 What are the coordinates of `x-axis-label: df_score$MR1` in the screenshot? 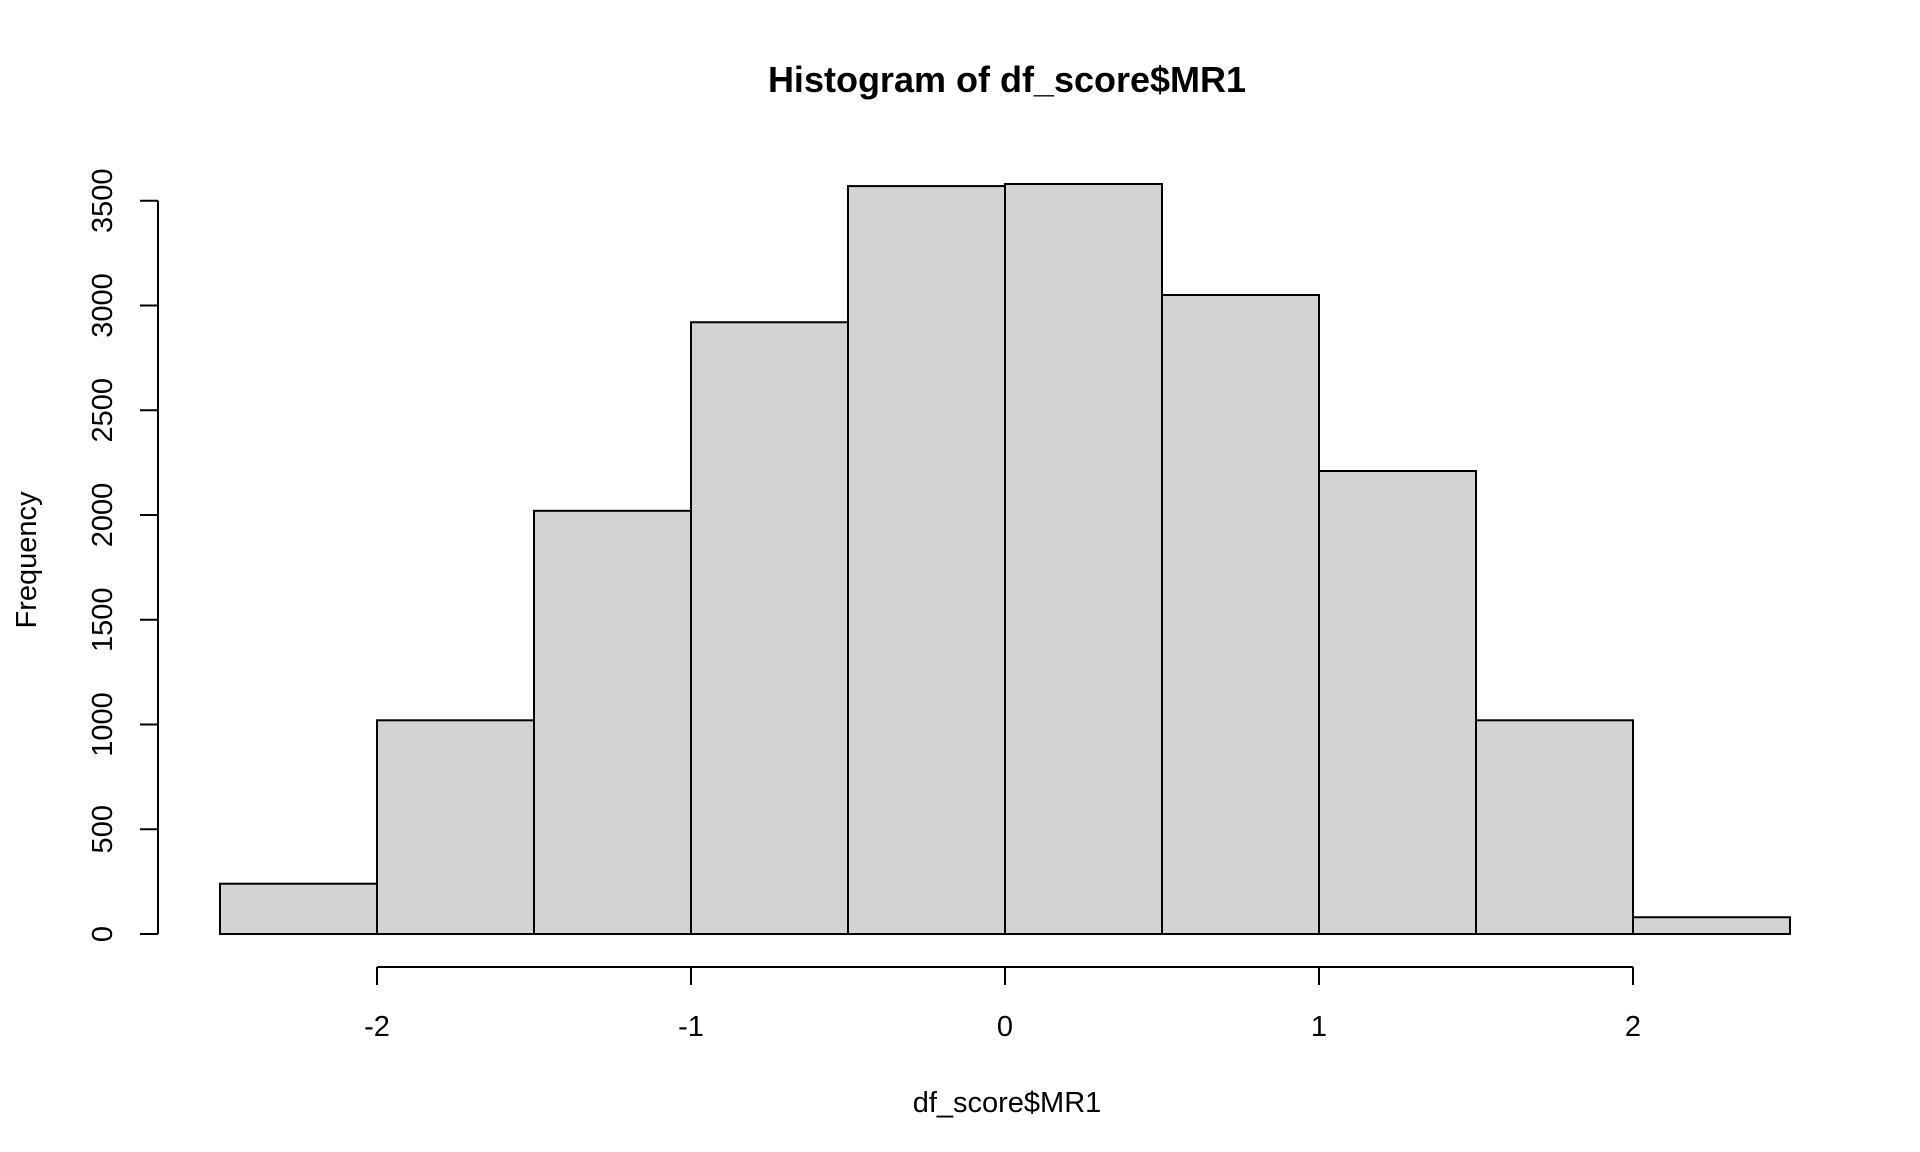 It's located at (1007, 1103).